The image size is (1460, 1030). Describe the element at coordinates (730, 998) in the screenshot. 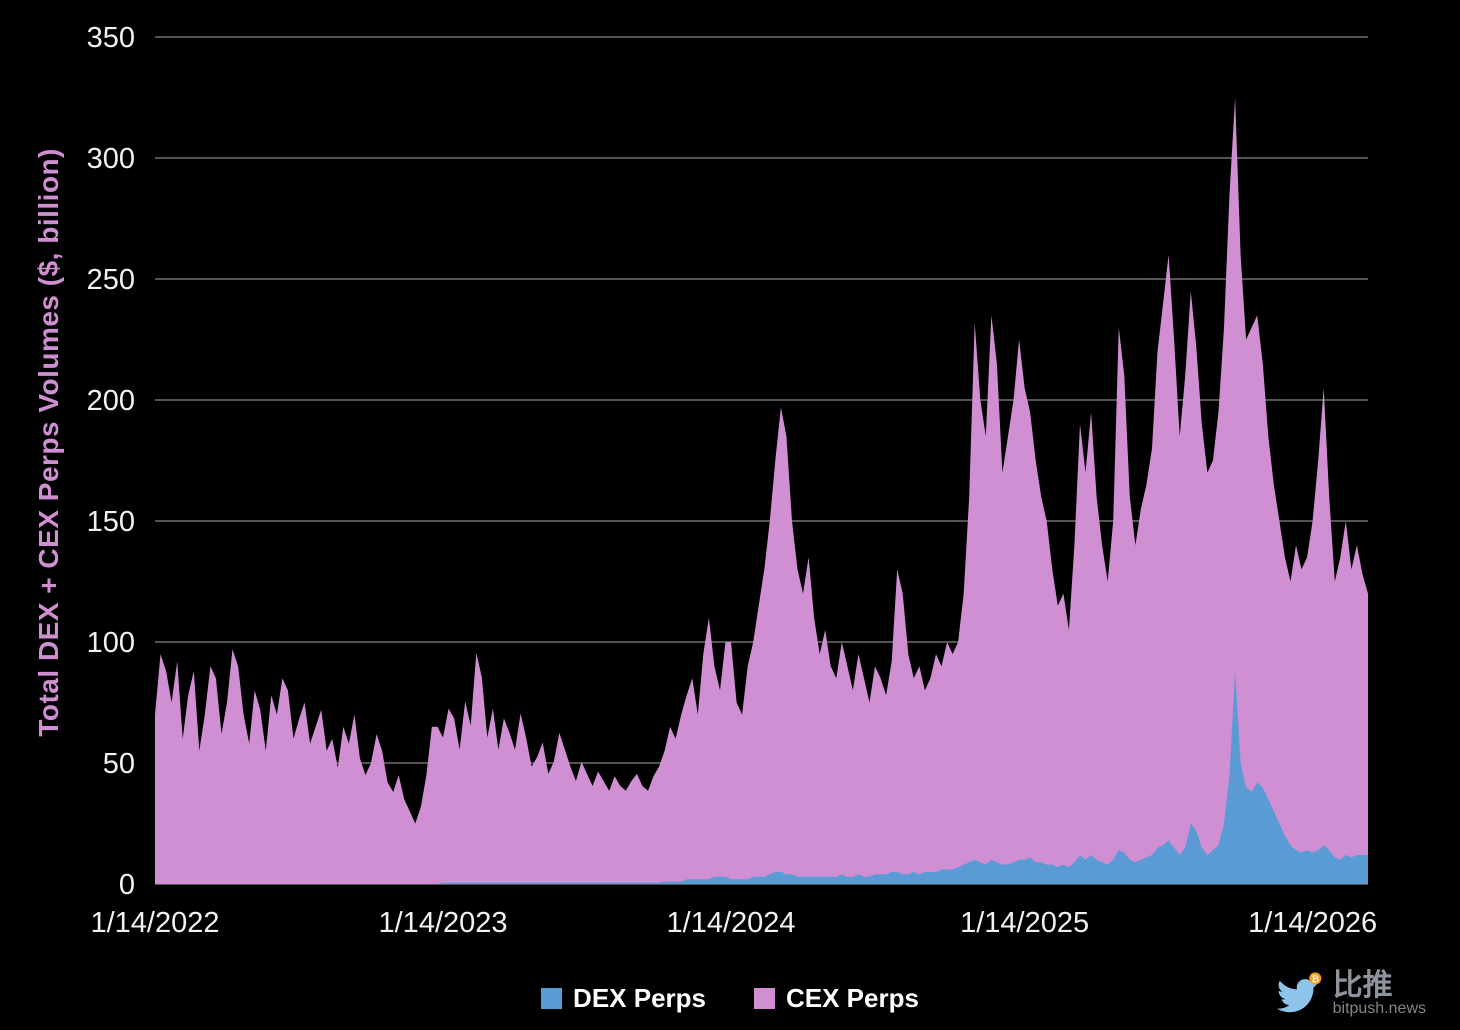

I see `chart-legend: DEX Perps CEX Perps` at that location.